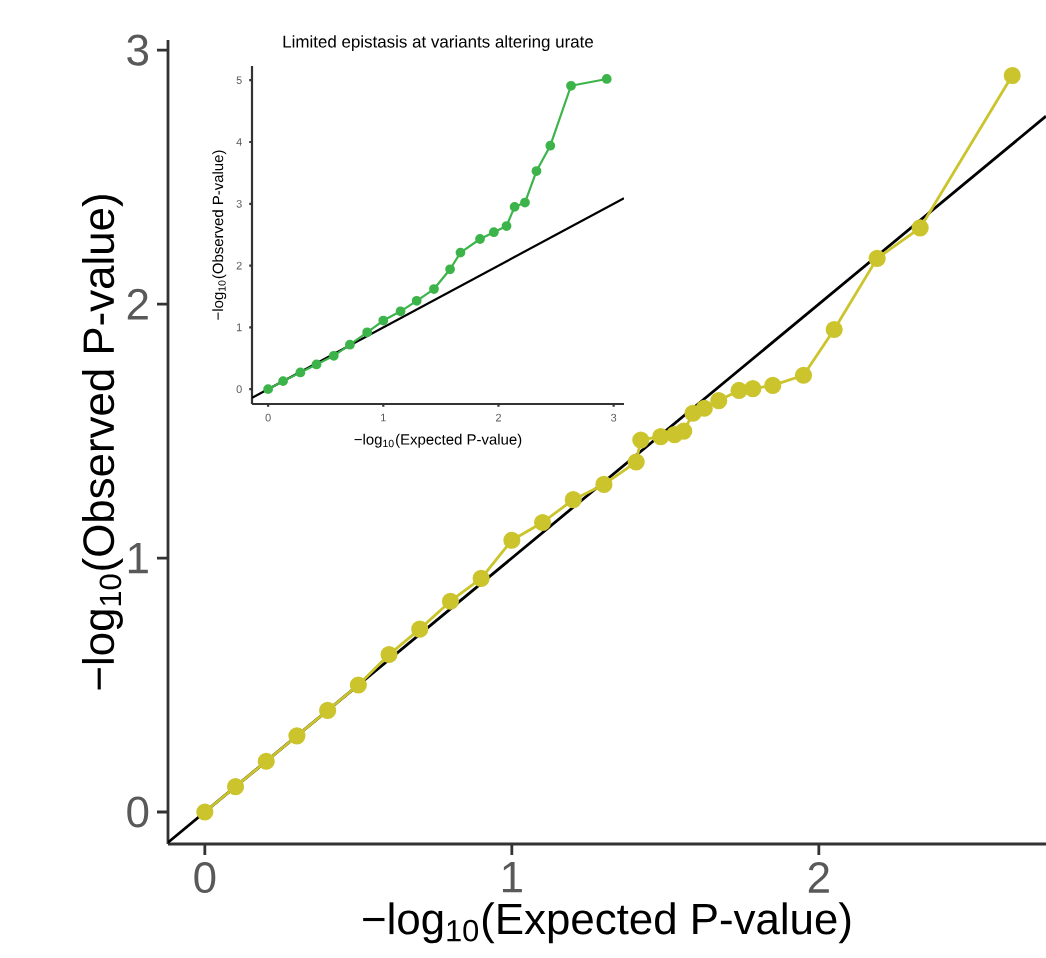 This screenshot has height=958, width=1046. Describe the element at coordinates (438, 43) in the screenshot. I see `chart-title: Limited epistasis at variants altering urate` at that location.